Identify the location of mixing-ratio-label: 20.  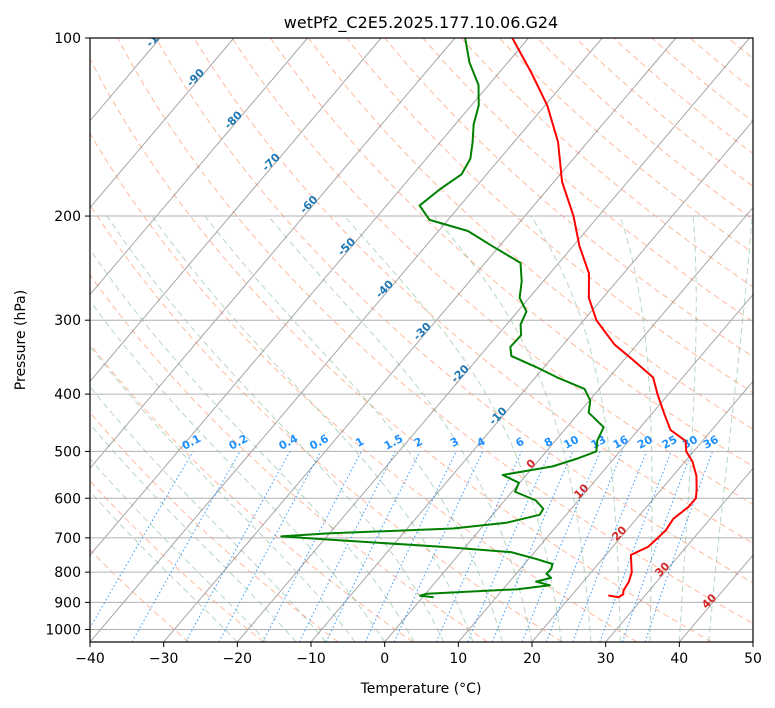
(645, 442).